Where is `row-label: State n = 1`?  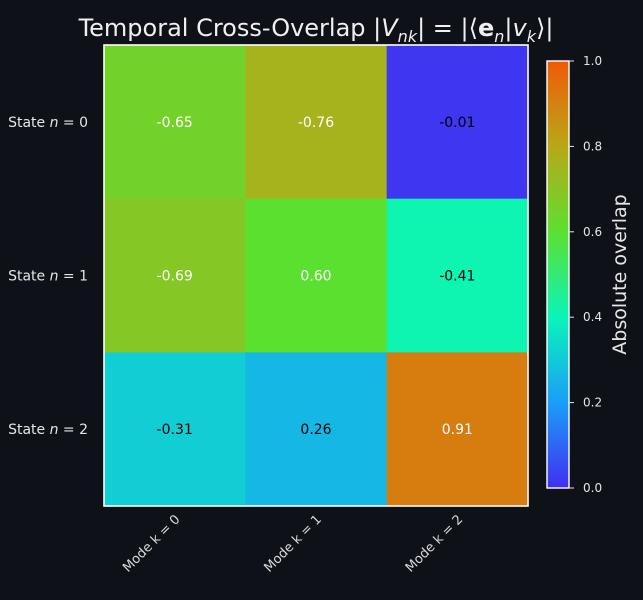 row-label: State n = 1 is located at coordinates (48, 277).